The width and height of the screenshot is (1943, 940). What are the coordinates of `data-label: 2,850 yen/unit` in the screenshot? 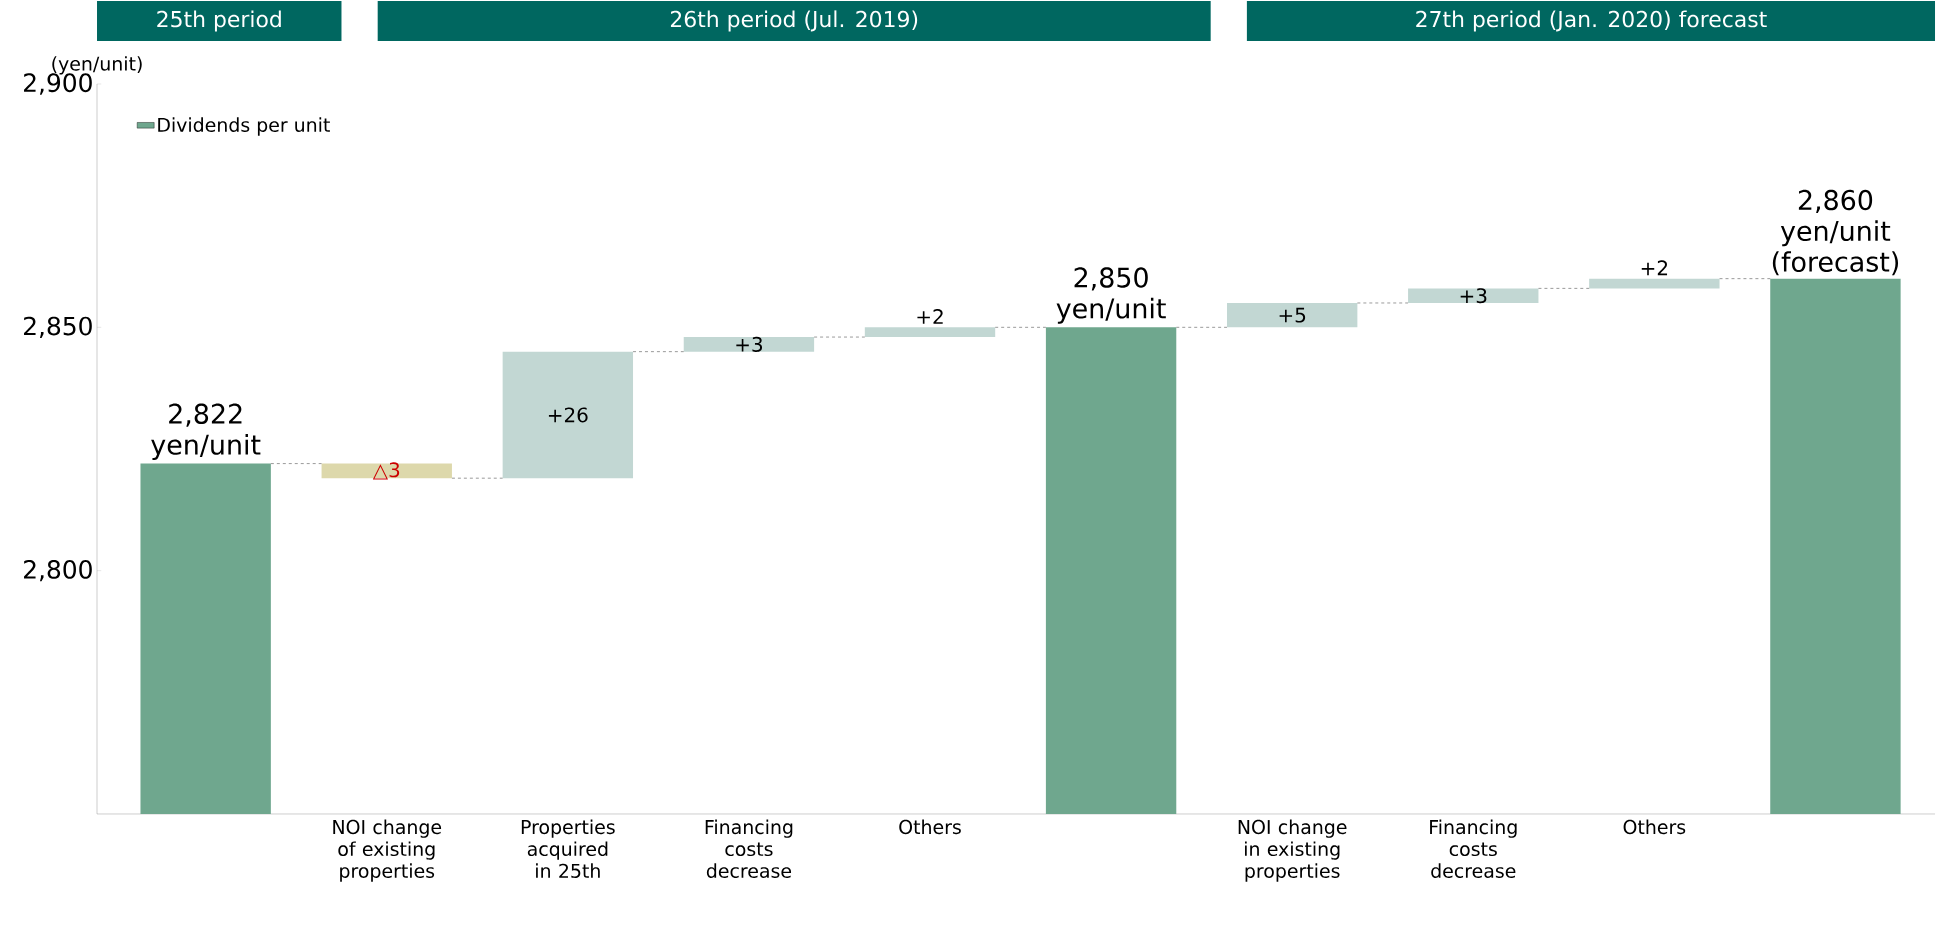 It's located at (1111, 295).